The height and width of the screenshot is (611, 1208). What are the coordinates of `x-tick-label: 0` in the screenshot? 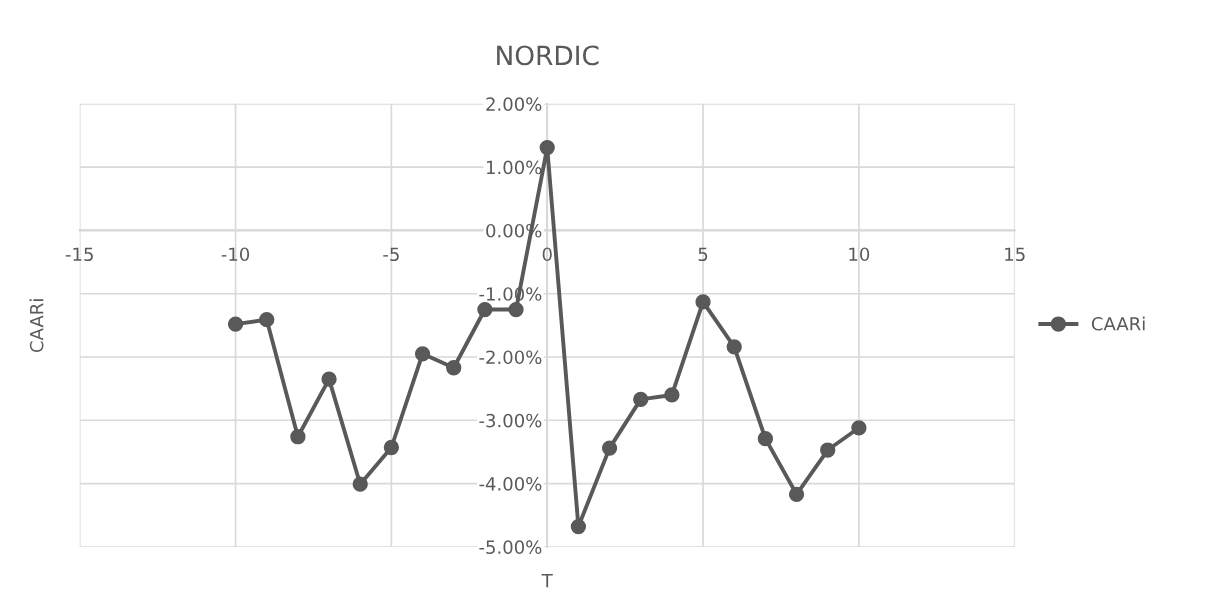 It's located at (547, 254).